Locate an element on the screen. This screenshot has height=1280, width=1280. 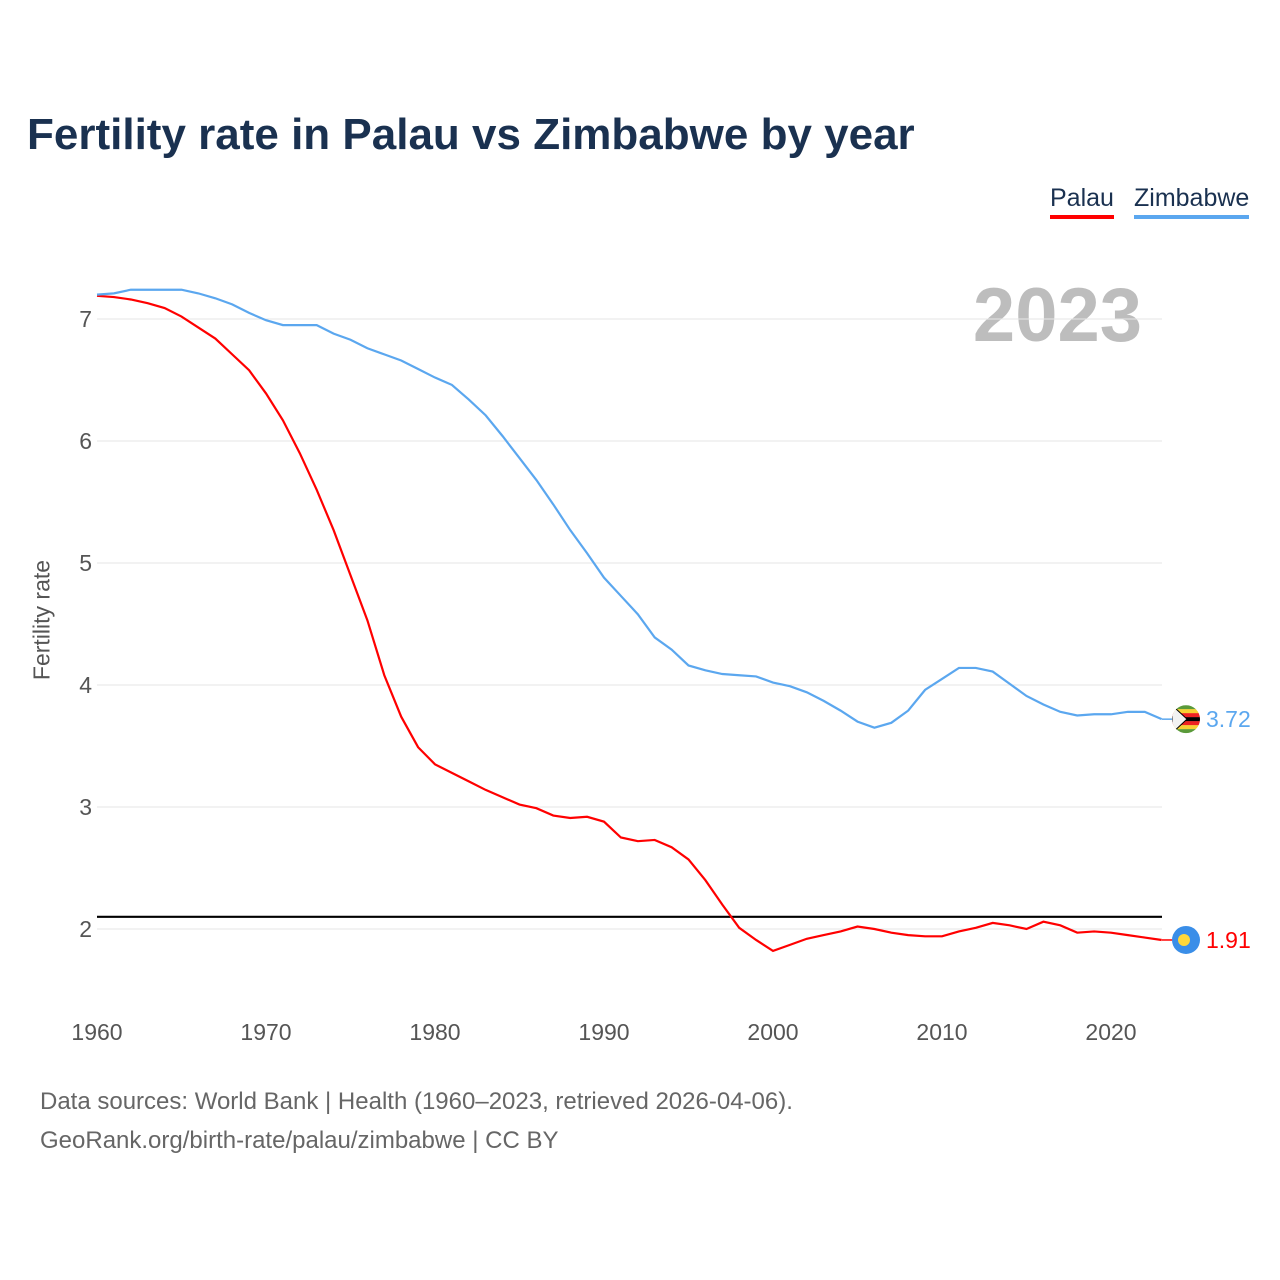
palau-flag-moon is located at coordinates (1184, 939).